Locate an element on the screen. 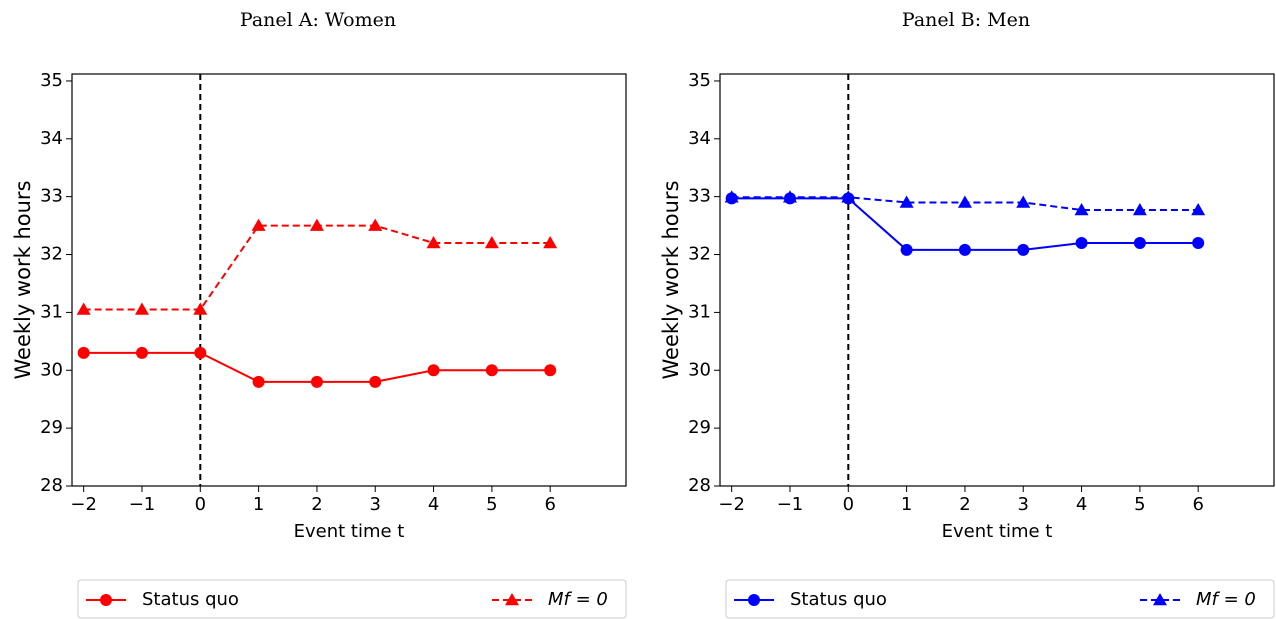 This screenshot has width=1276, height=619. series-line is located at coordinates (317, 267).